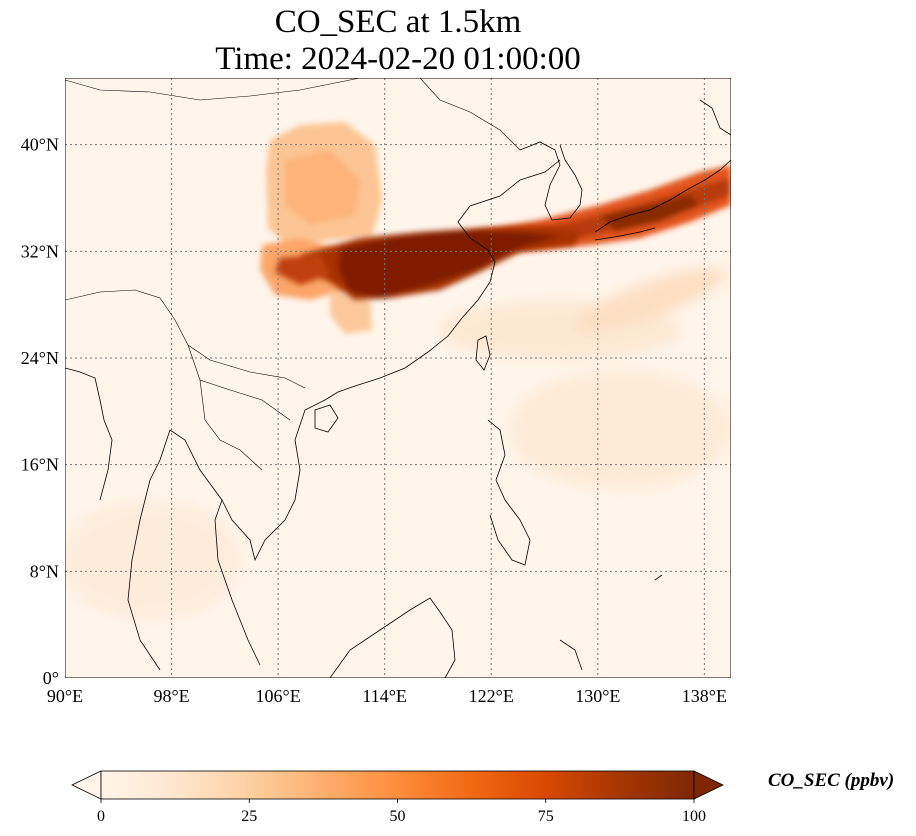 The height and width of the screenshot is (836, 916). What do you see at coordinates (597, 696) in the screenshot?
I see `lon-tick-label: 130°E` at bounding box center [597, 696].